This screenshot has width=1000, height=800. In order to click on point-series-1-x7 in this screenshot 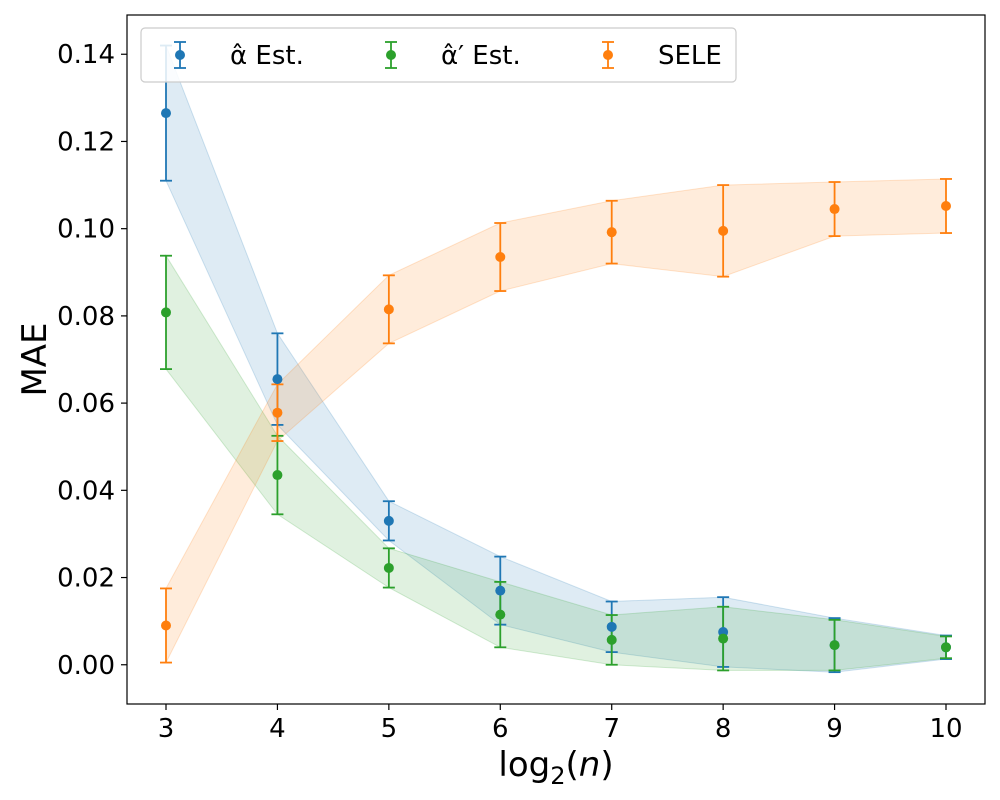, I will do `click(611, 639)`.